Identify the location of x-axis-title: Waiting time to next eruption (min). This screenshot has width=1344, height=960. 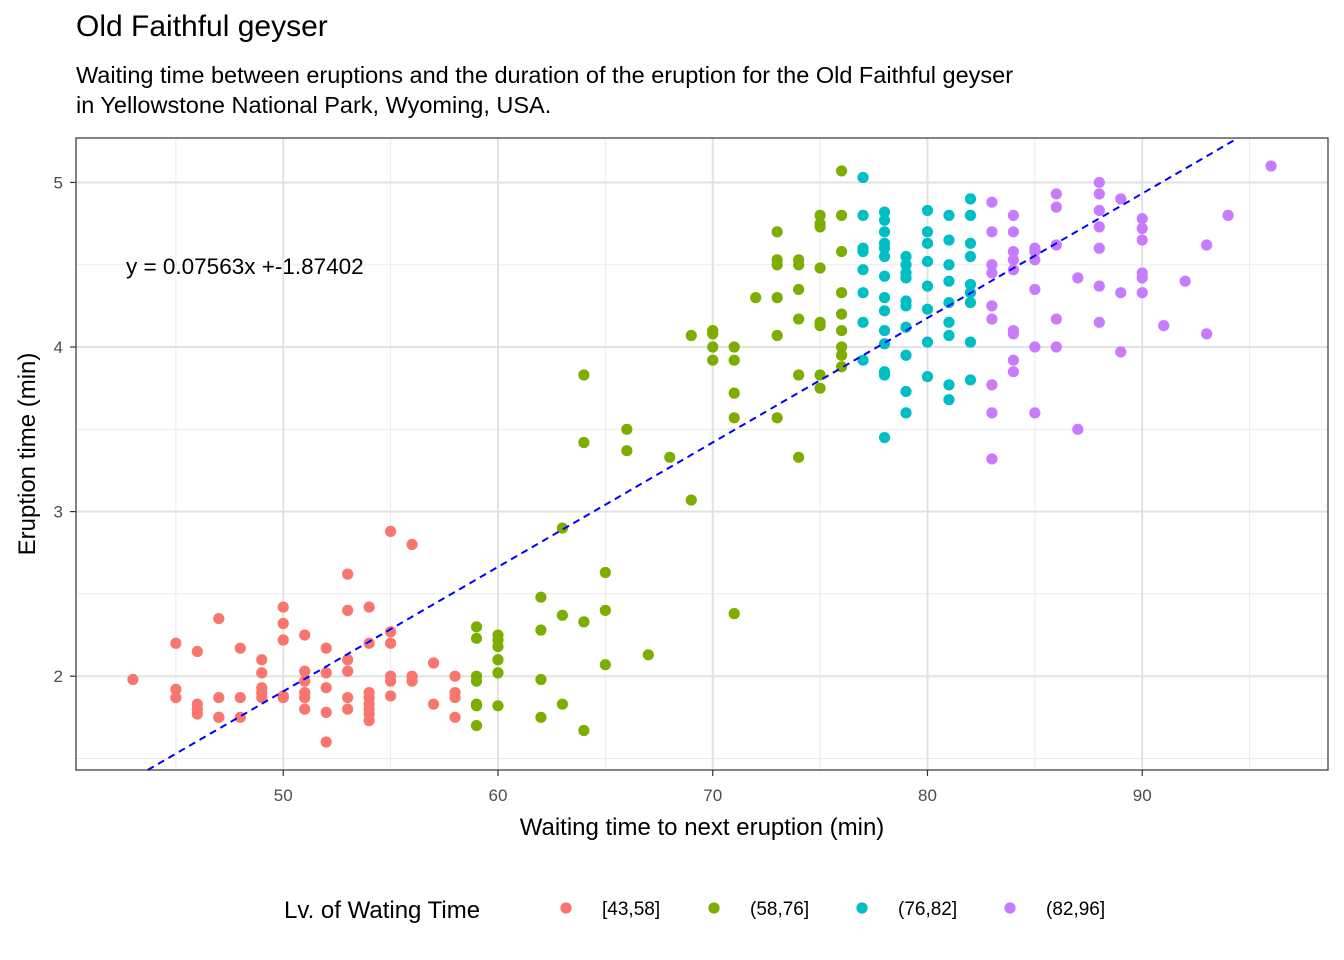
(702, 827).